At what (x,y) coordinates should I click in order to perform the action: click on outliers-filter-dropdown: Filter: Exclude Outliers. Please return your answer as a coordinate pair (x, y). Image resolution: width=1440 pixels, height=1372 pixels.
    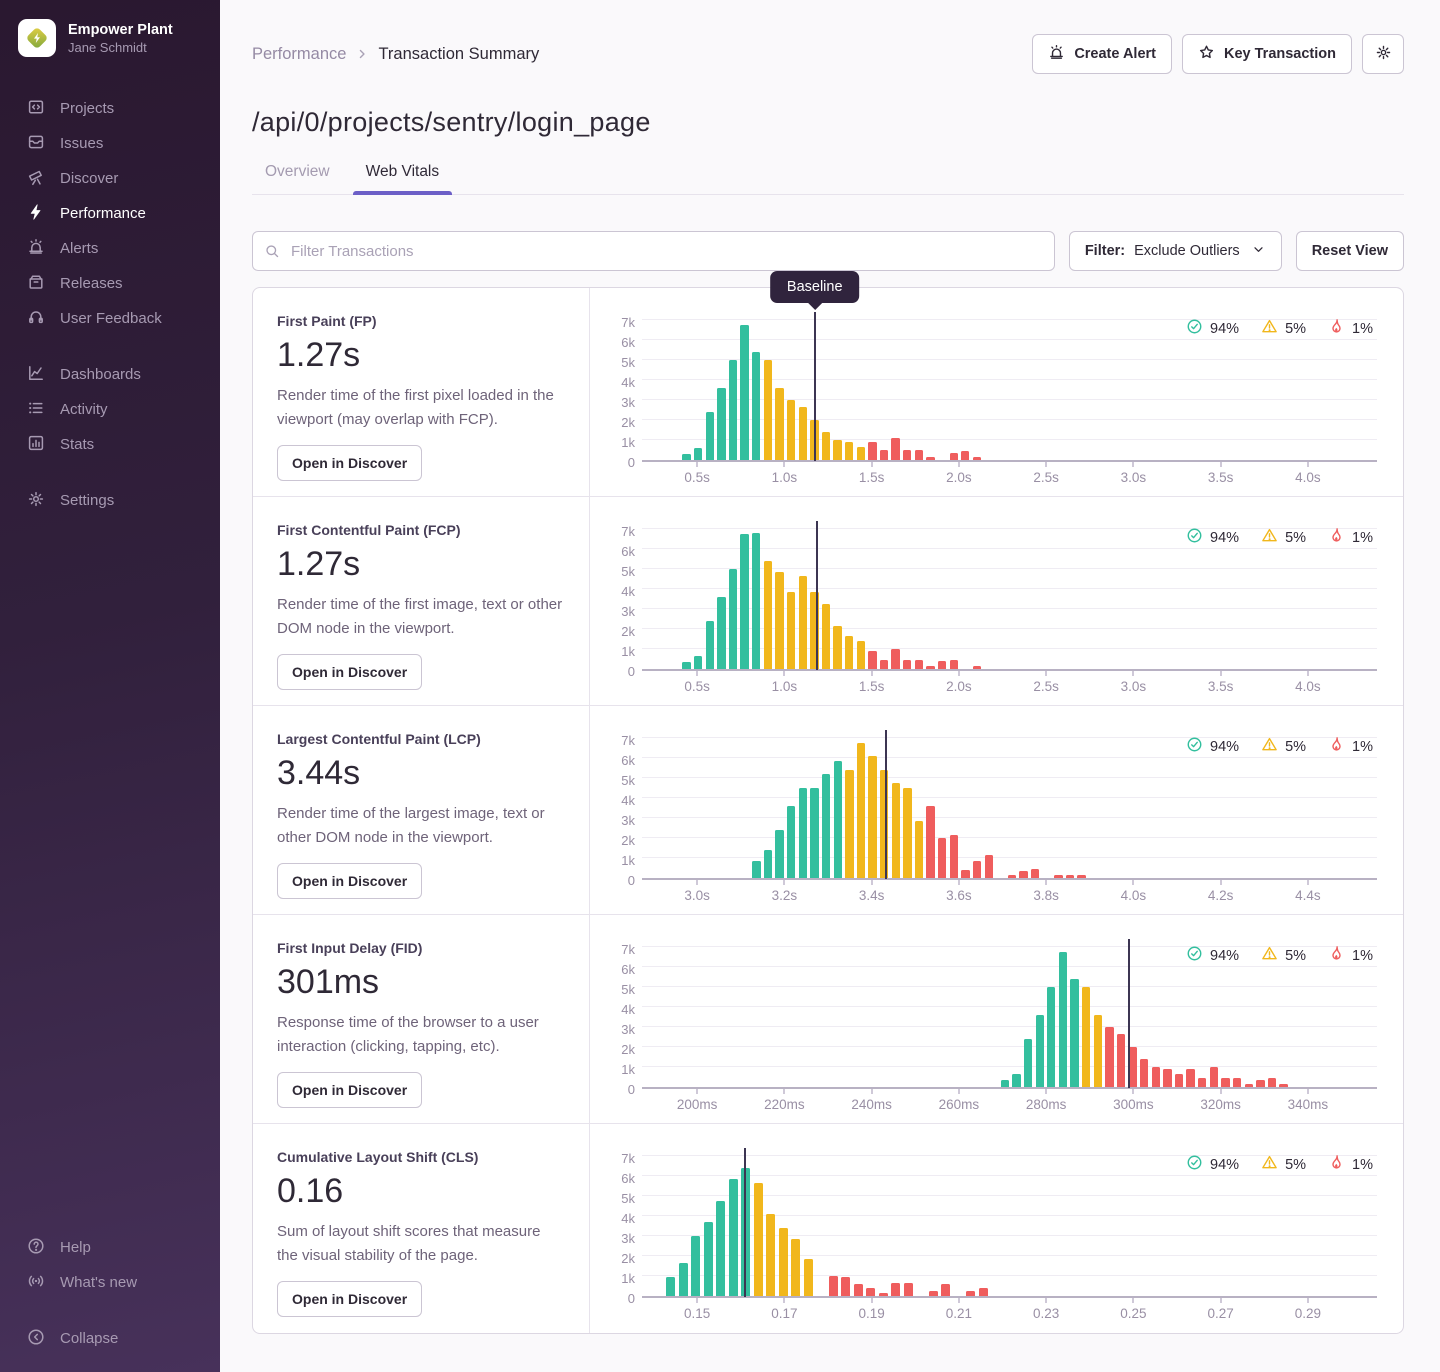
    Looking at the image, I should click on (1175, 251).